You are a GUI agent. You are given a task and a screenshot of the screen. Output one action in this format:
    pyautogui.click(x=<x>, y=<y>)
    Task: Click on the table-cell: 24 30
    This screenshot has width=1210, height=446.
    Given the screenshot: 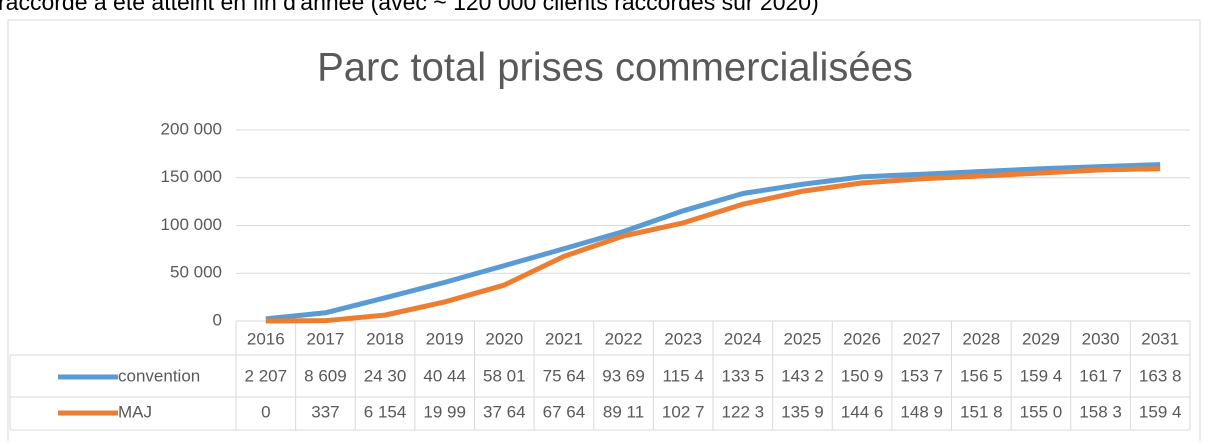 What is the action you would take?
    pyautogui.click(x=385, y=375)
    